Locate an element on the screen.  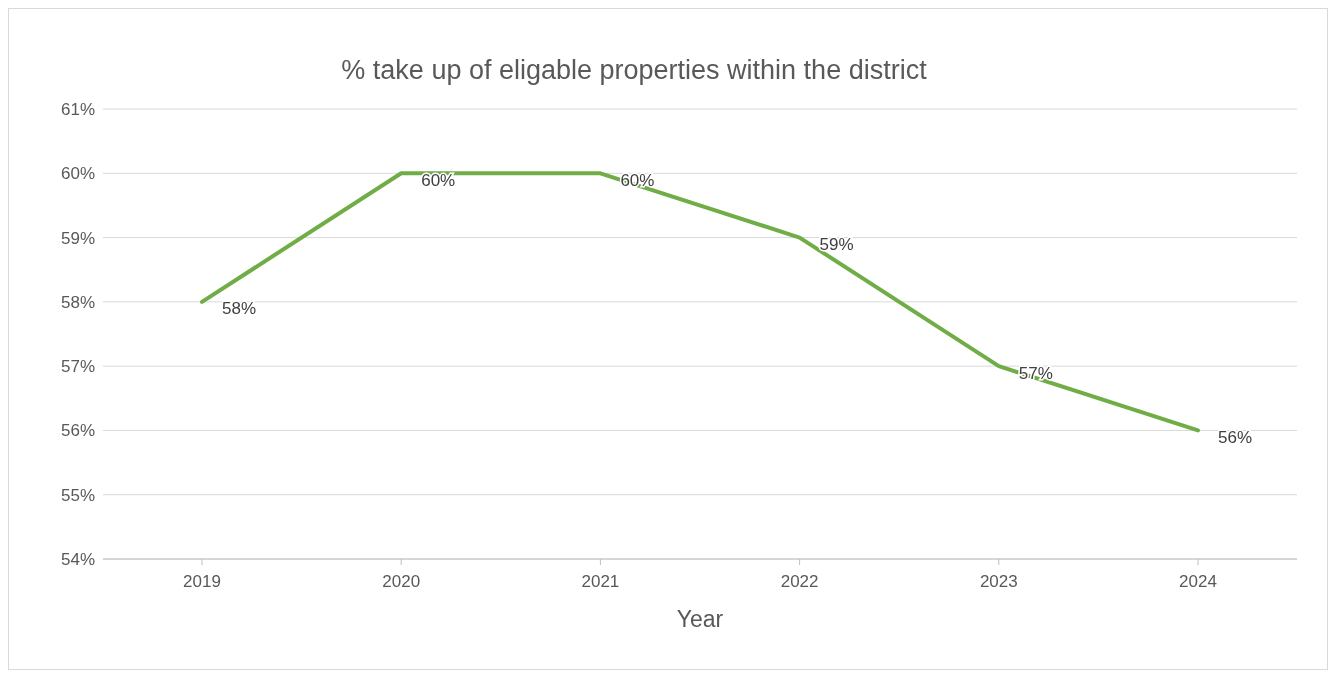
x-tick-label: 2024 is located at coordinates (1198, 582).